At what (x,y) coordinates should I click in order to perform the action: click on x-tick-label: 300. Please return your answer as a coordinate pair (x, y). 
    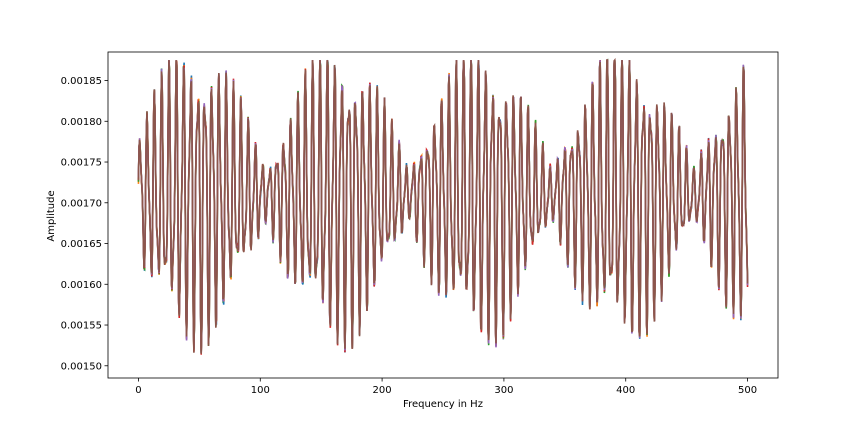
    Looking at the image, I should click on (503, 390).